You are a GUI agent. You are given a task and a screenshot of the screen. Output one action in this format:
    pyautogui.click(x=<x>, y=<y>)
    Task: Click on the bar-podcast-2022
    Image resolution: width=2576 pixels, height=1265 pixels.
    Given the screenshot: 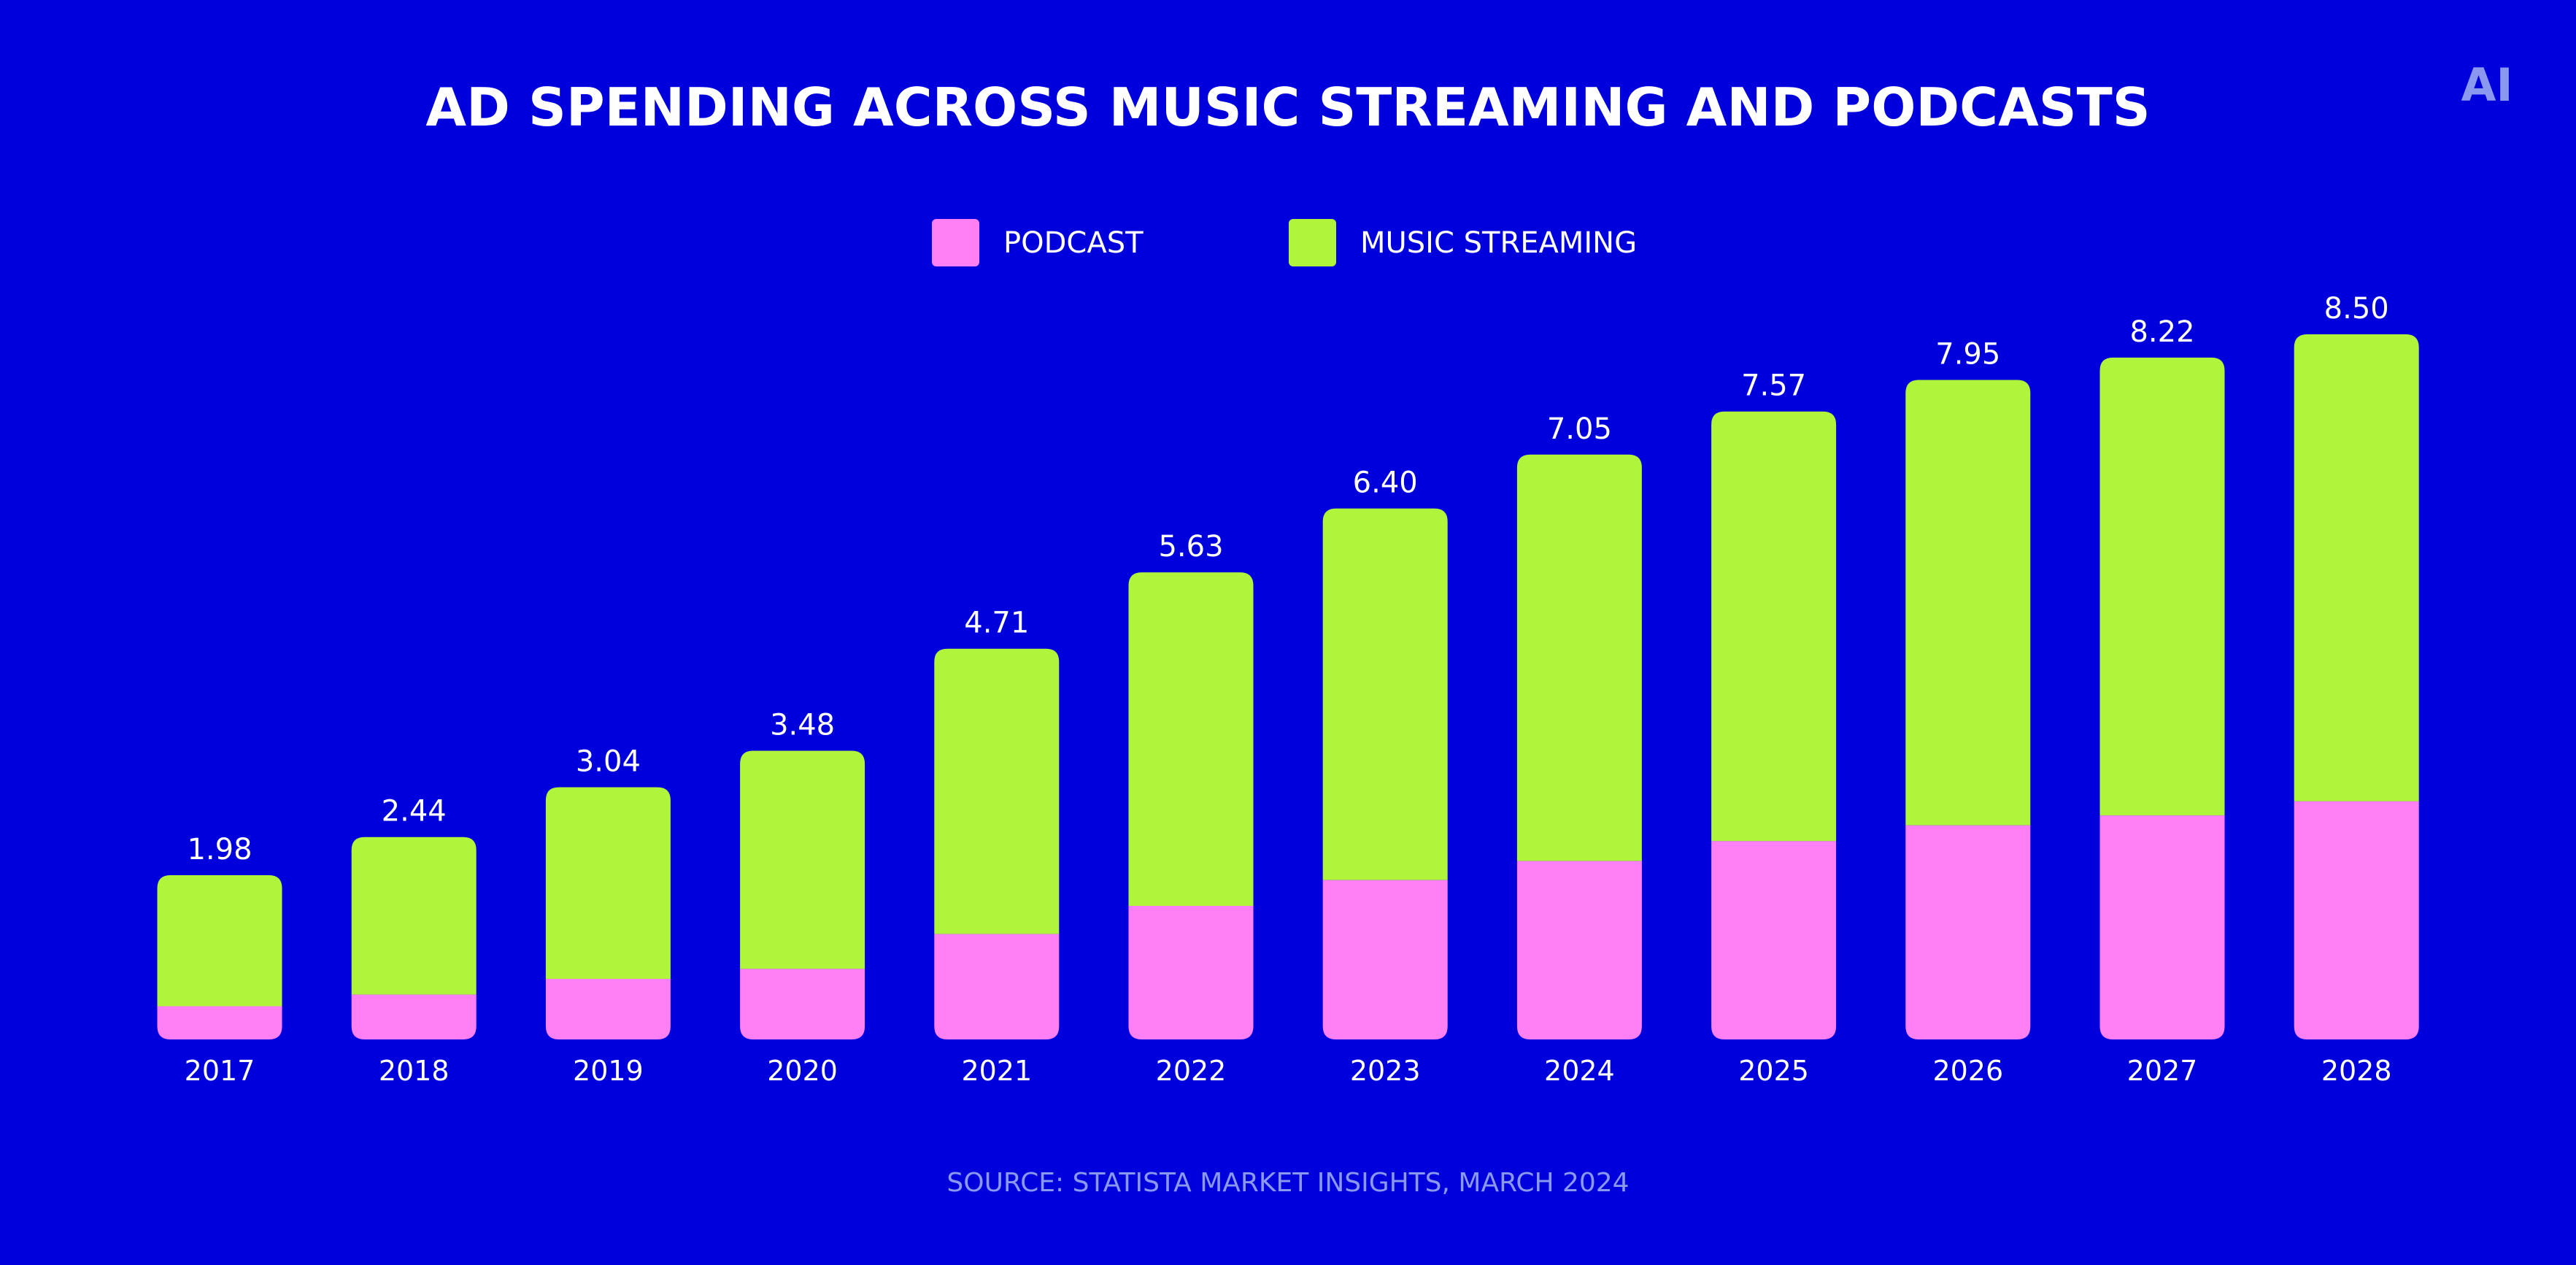 What is the action you would take?
    pyautogui.click(x=1191, y=973)
    